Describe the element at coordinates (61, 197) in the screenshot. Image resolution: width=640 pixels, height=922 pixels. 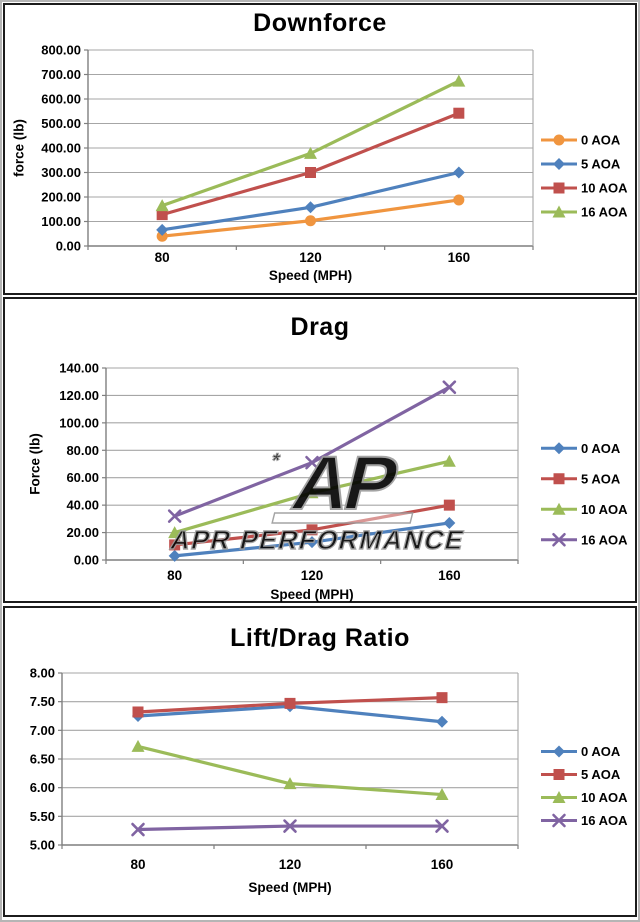
I see `y-axis-tick-label: 200.00` at that location.